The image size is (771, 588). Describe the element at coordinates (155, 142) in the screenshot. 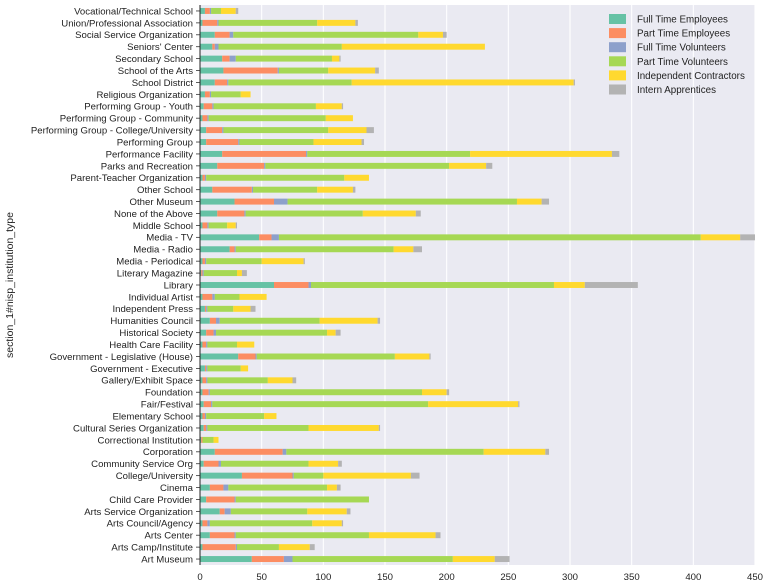

I see `category-label: Performing Group` at that location.